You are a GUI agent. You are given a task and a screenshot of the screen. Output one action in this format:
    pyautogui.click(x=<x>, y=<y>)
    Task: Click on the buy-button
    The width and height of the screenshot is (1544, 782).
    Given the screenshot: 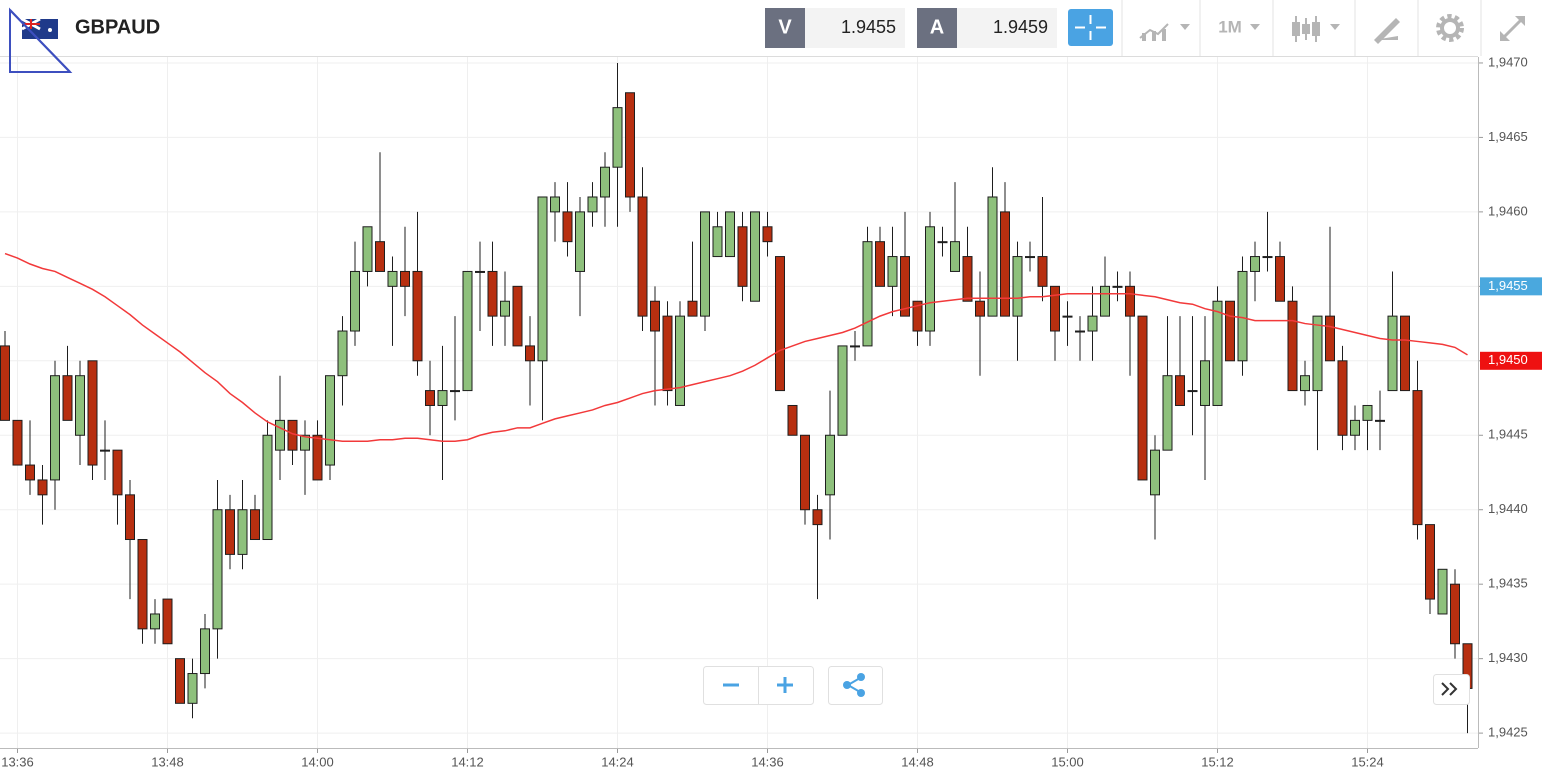 What is the action you would take?
    pyautogui.click(x=937, y=28)
    